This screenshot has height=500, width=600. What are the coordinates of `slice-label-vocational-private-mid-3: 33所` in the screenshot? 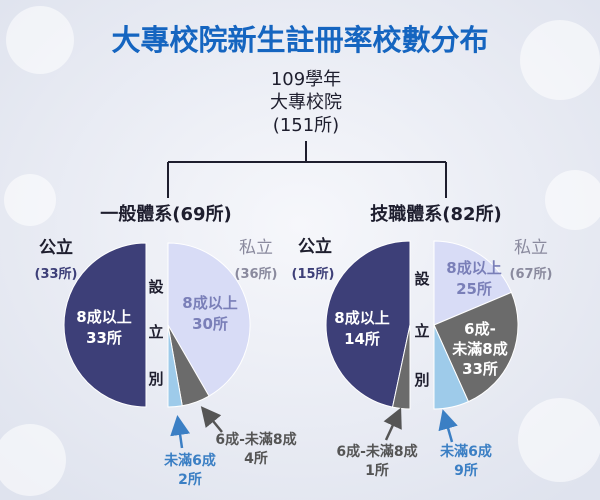 It's located at (480, 369).